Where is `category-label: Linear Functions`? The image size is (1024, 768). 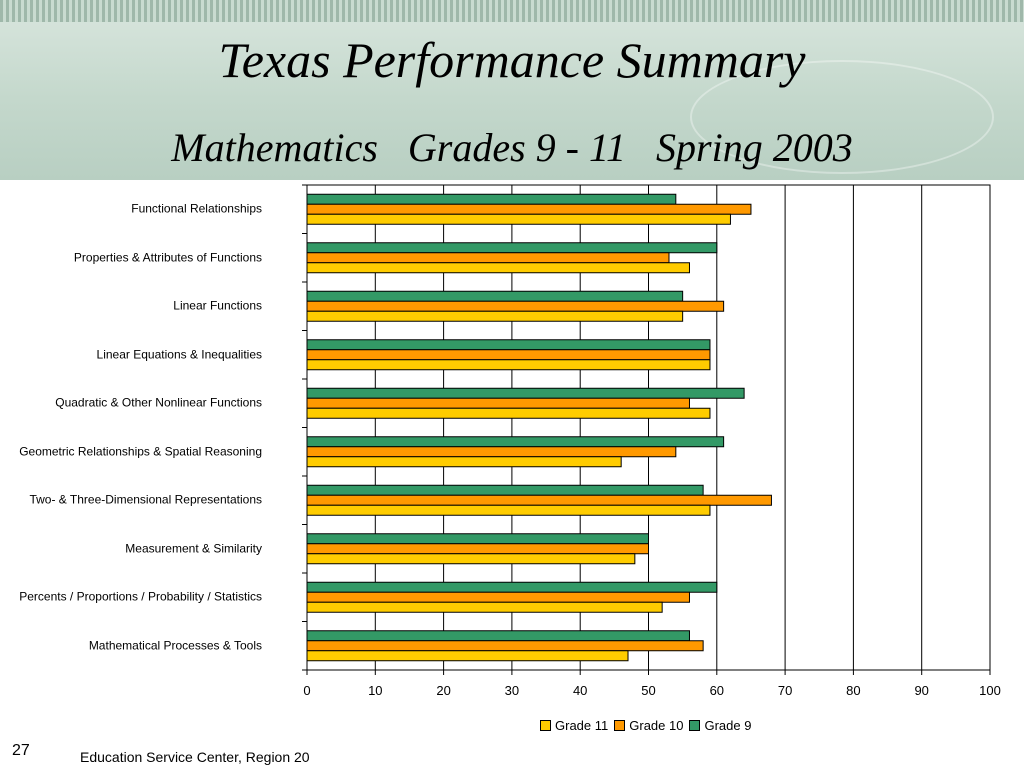 category-label: Linear Functions is located at coordinates (217, 305).